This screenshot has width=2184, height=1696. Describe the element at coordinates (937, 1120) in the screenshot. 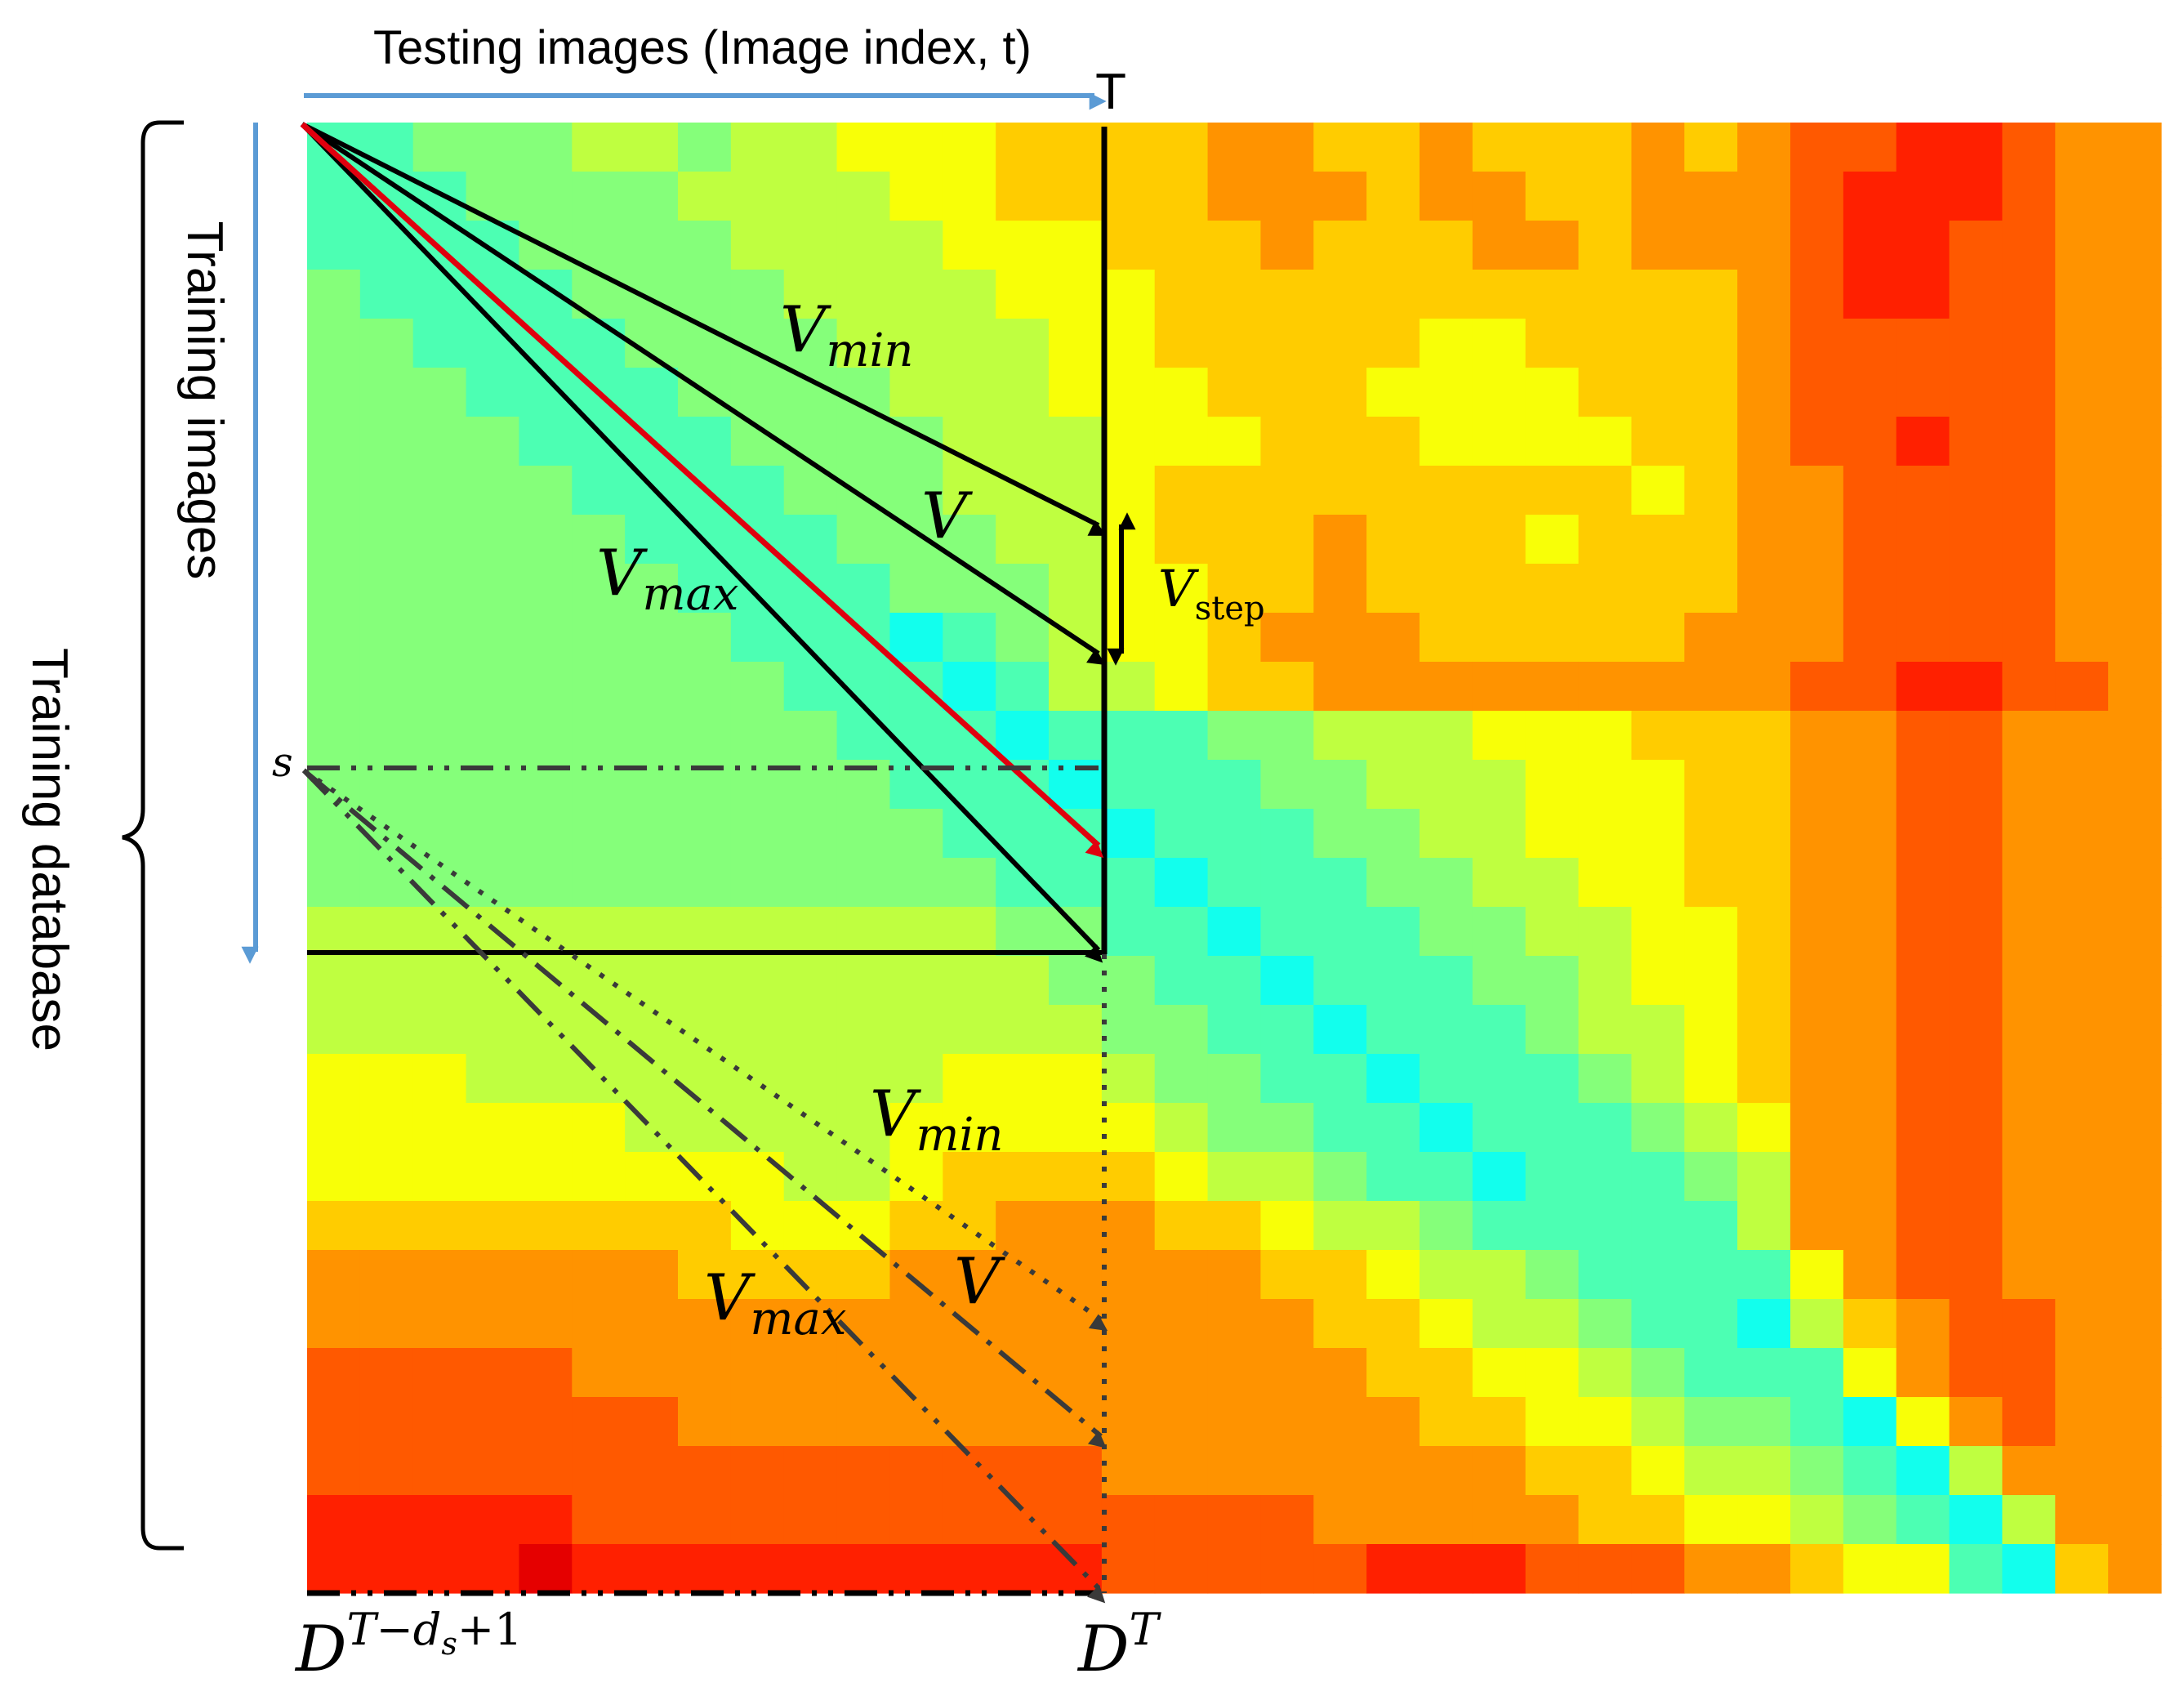

I see `v-min-label-lower: Vmin` at that location.